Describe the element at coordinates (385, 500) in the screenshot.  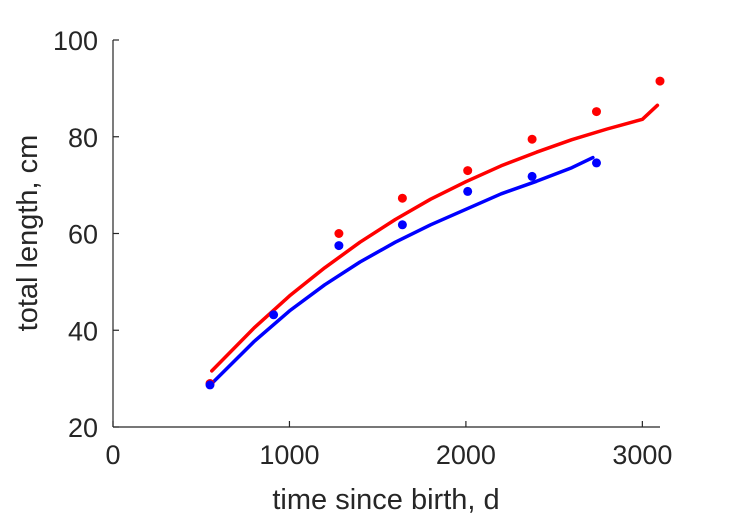
I see `x-axis-label: time since birth, d` at that location.